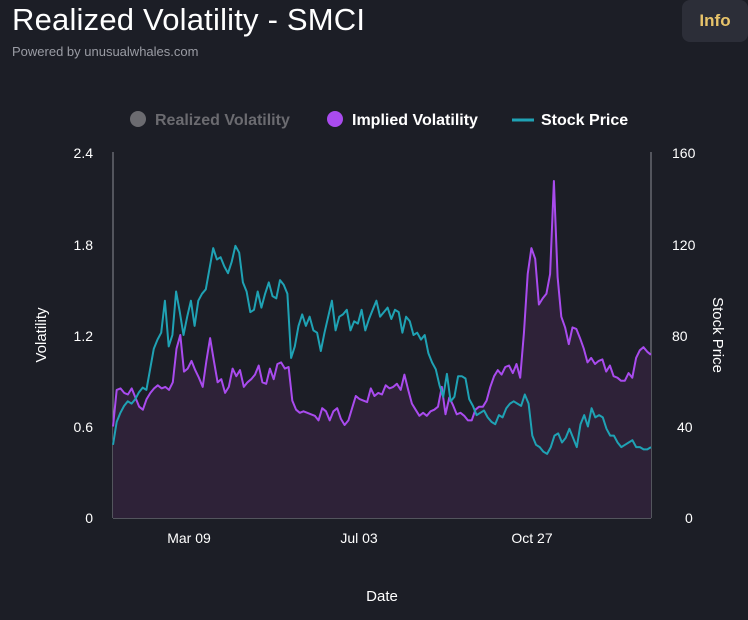  I want to click on legend-marker-realized-volatility, so click(138, 119).